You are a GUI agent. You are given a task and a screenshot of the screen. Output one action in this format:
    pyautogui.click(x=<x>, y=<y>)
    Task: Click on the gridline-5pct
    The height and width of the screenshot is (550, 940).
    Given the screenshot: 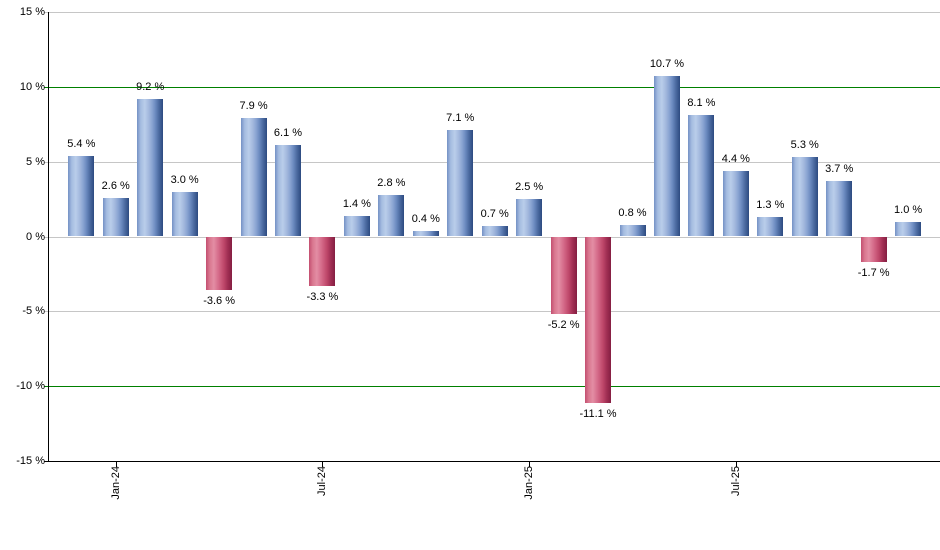 What is the action you would take?
    pyautogui.click(x=492, y=162)
    